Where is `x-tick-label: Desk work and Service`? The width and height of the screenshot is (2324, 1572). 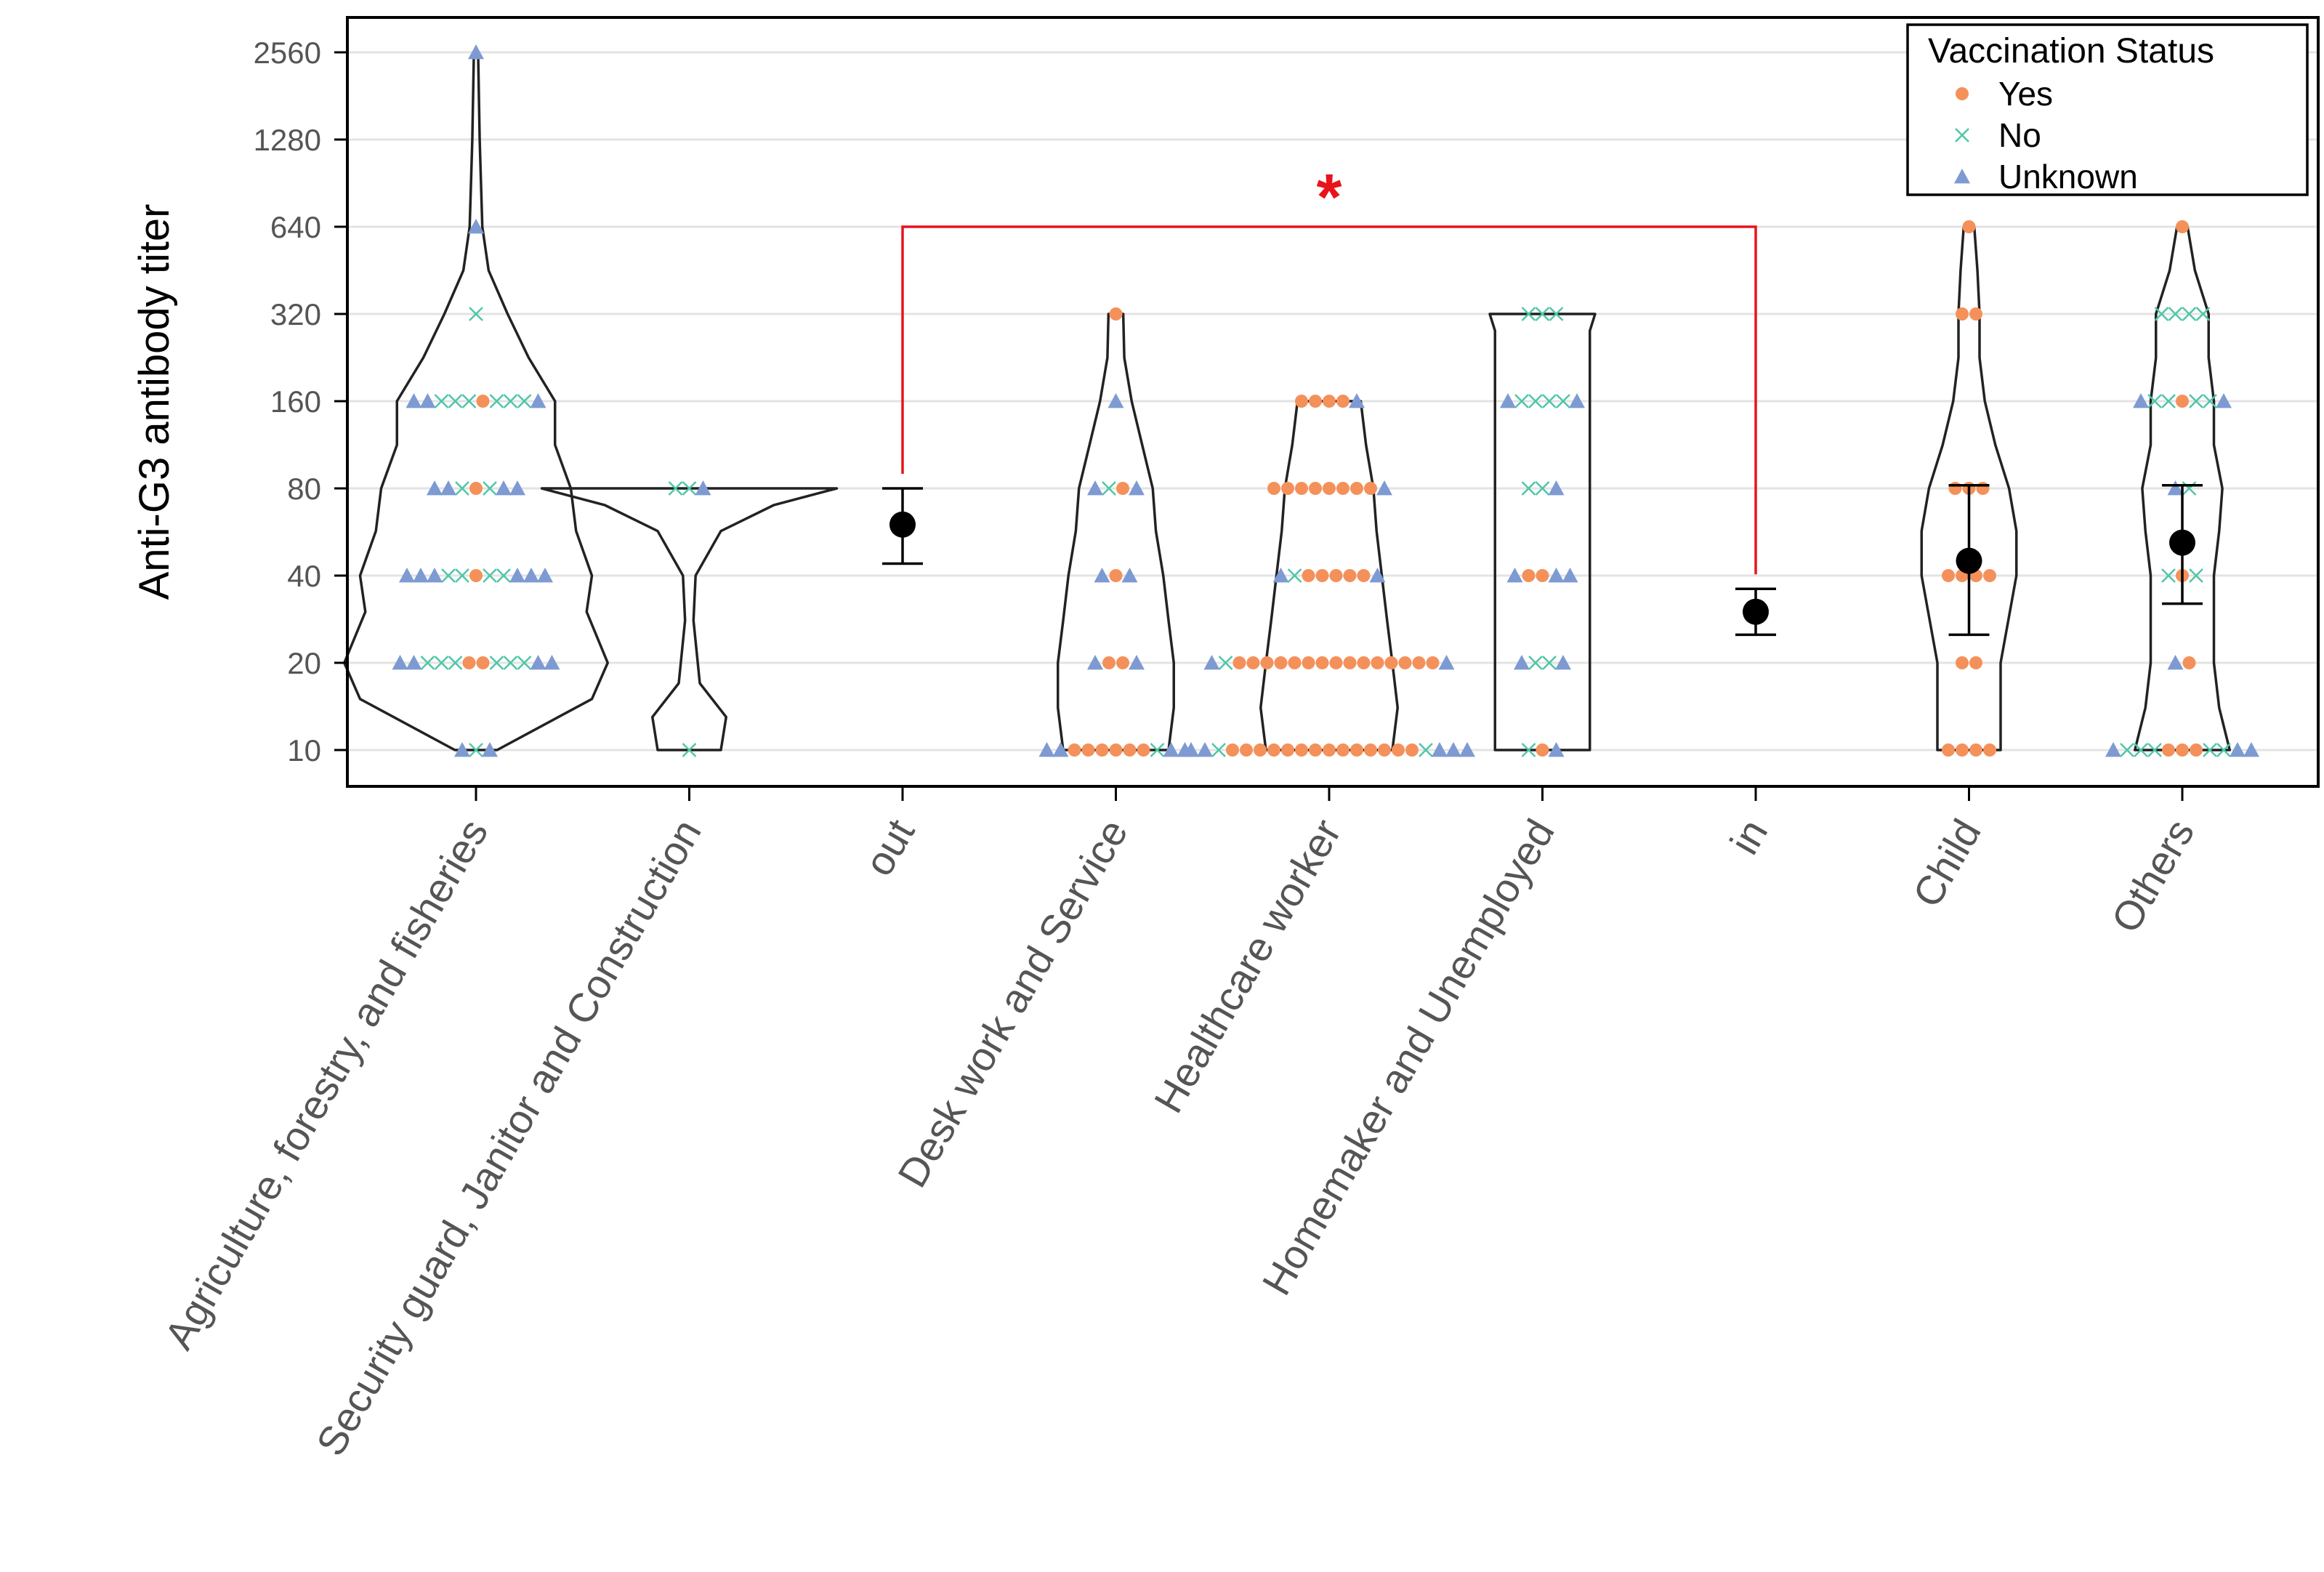
x-tick-label: Desk work and Service is located at coordinates (1013, 1003).